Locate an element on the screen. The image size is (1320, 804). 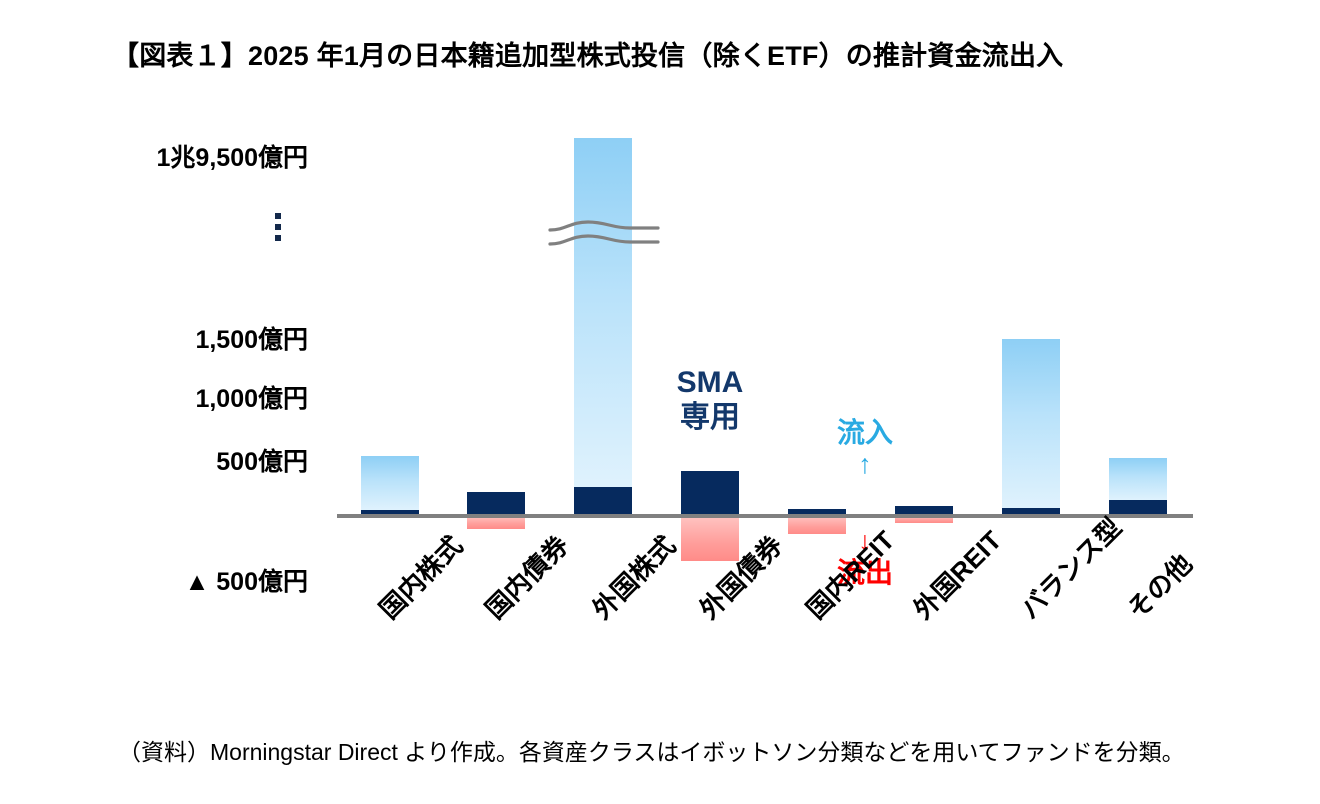
y-axis-label-500: 500億円 is located at coordinates (262, 462).